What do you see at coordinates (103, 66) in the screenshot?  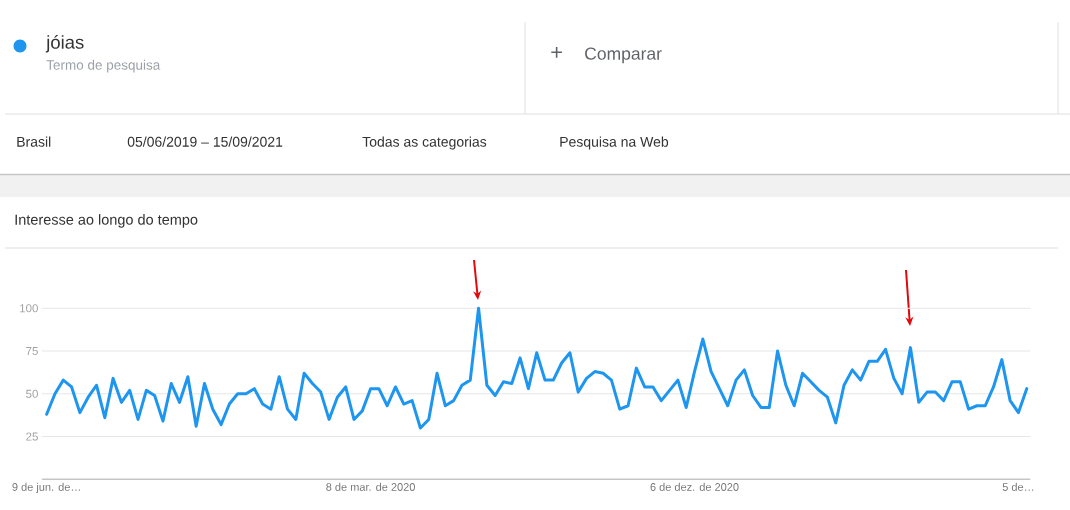 I see `legend-title: Termo de pesquisa` at bounding box center [103, 66].